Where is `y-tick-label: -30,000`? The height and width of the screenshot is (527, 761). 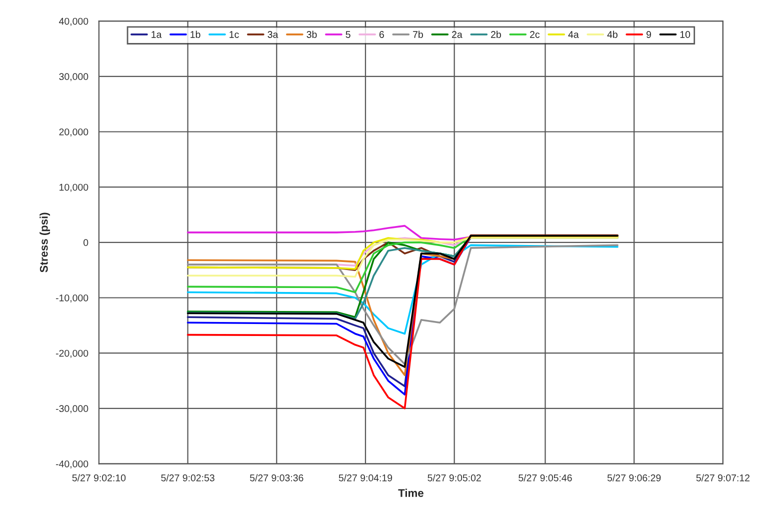 y-tick-label: -30,000 is located at coordinates (72, 409).